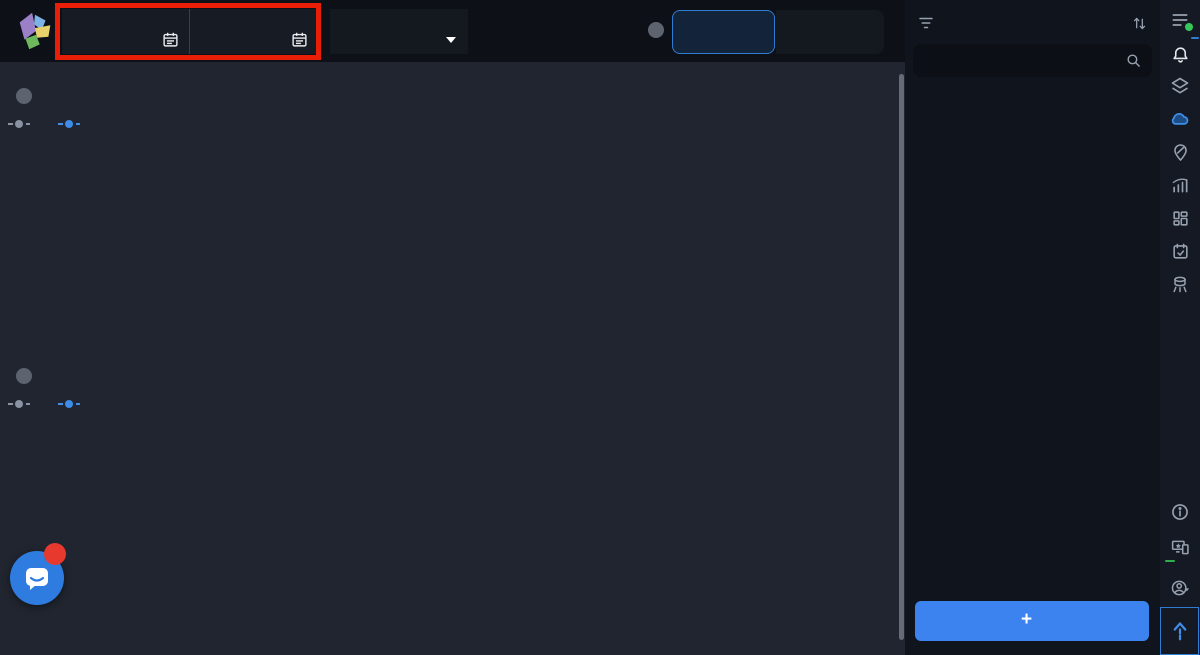  Describe the element at coordinates (1180, 86) in the screenshot. I see `layers-icon` at that location.